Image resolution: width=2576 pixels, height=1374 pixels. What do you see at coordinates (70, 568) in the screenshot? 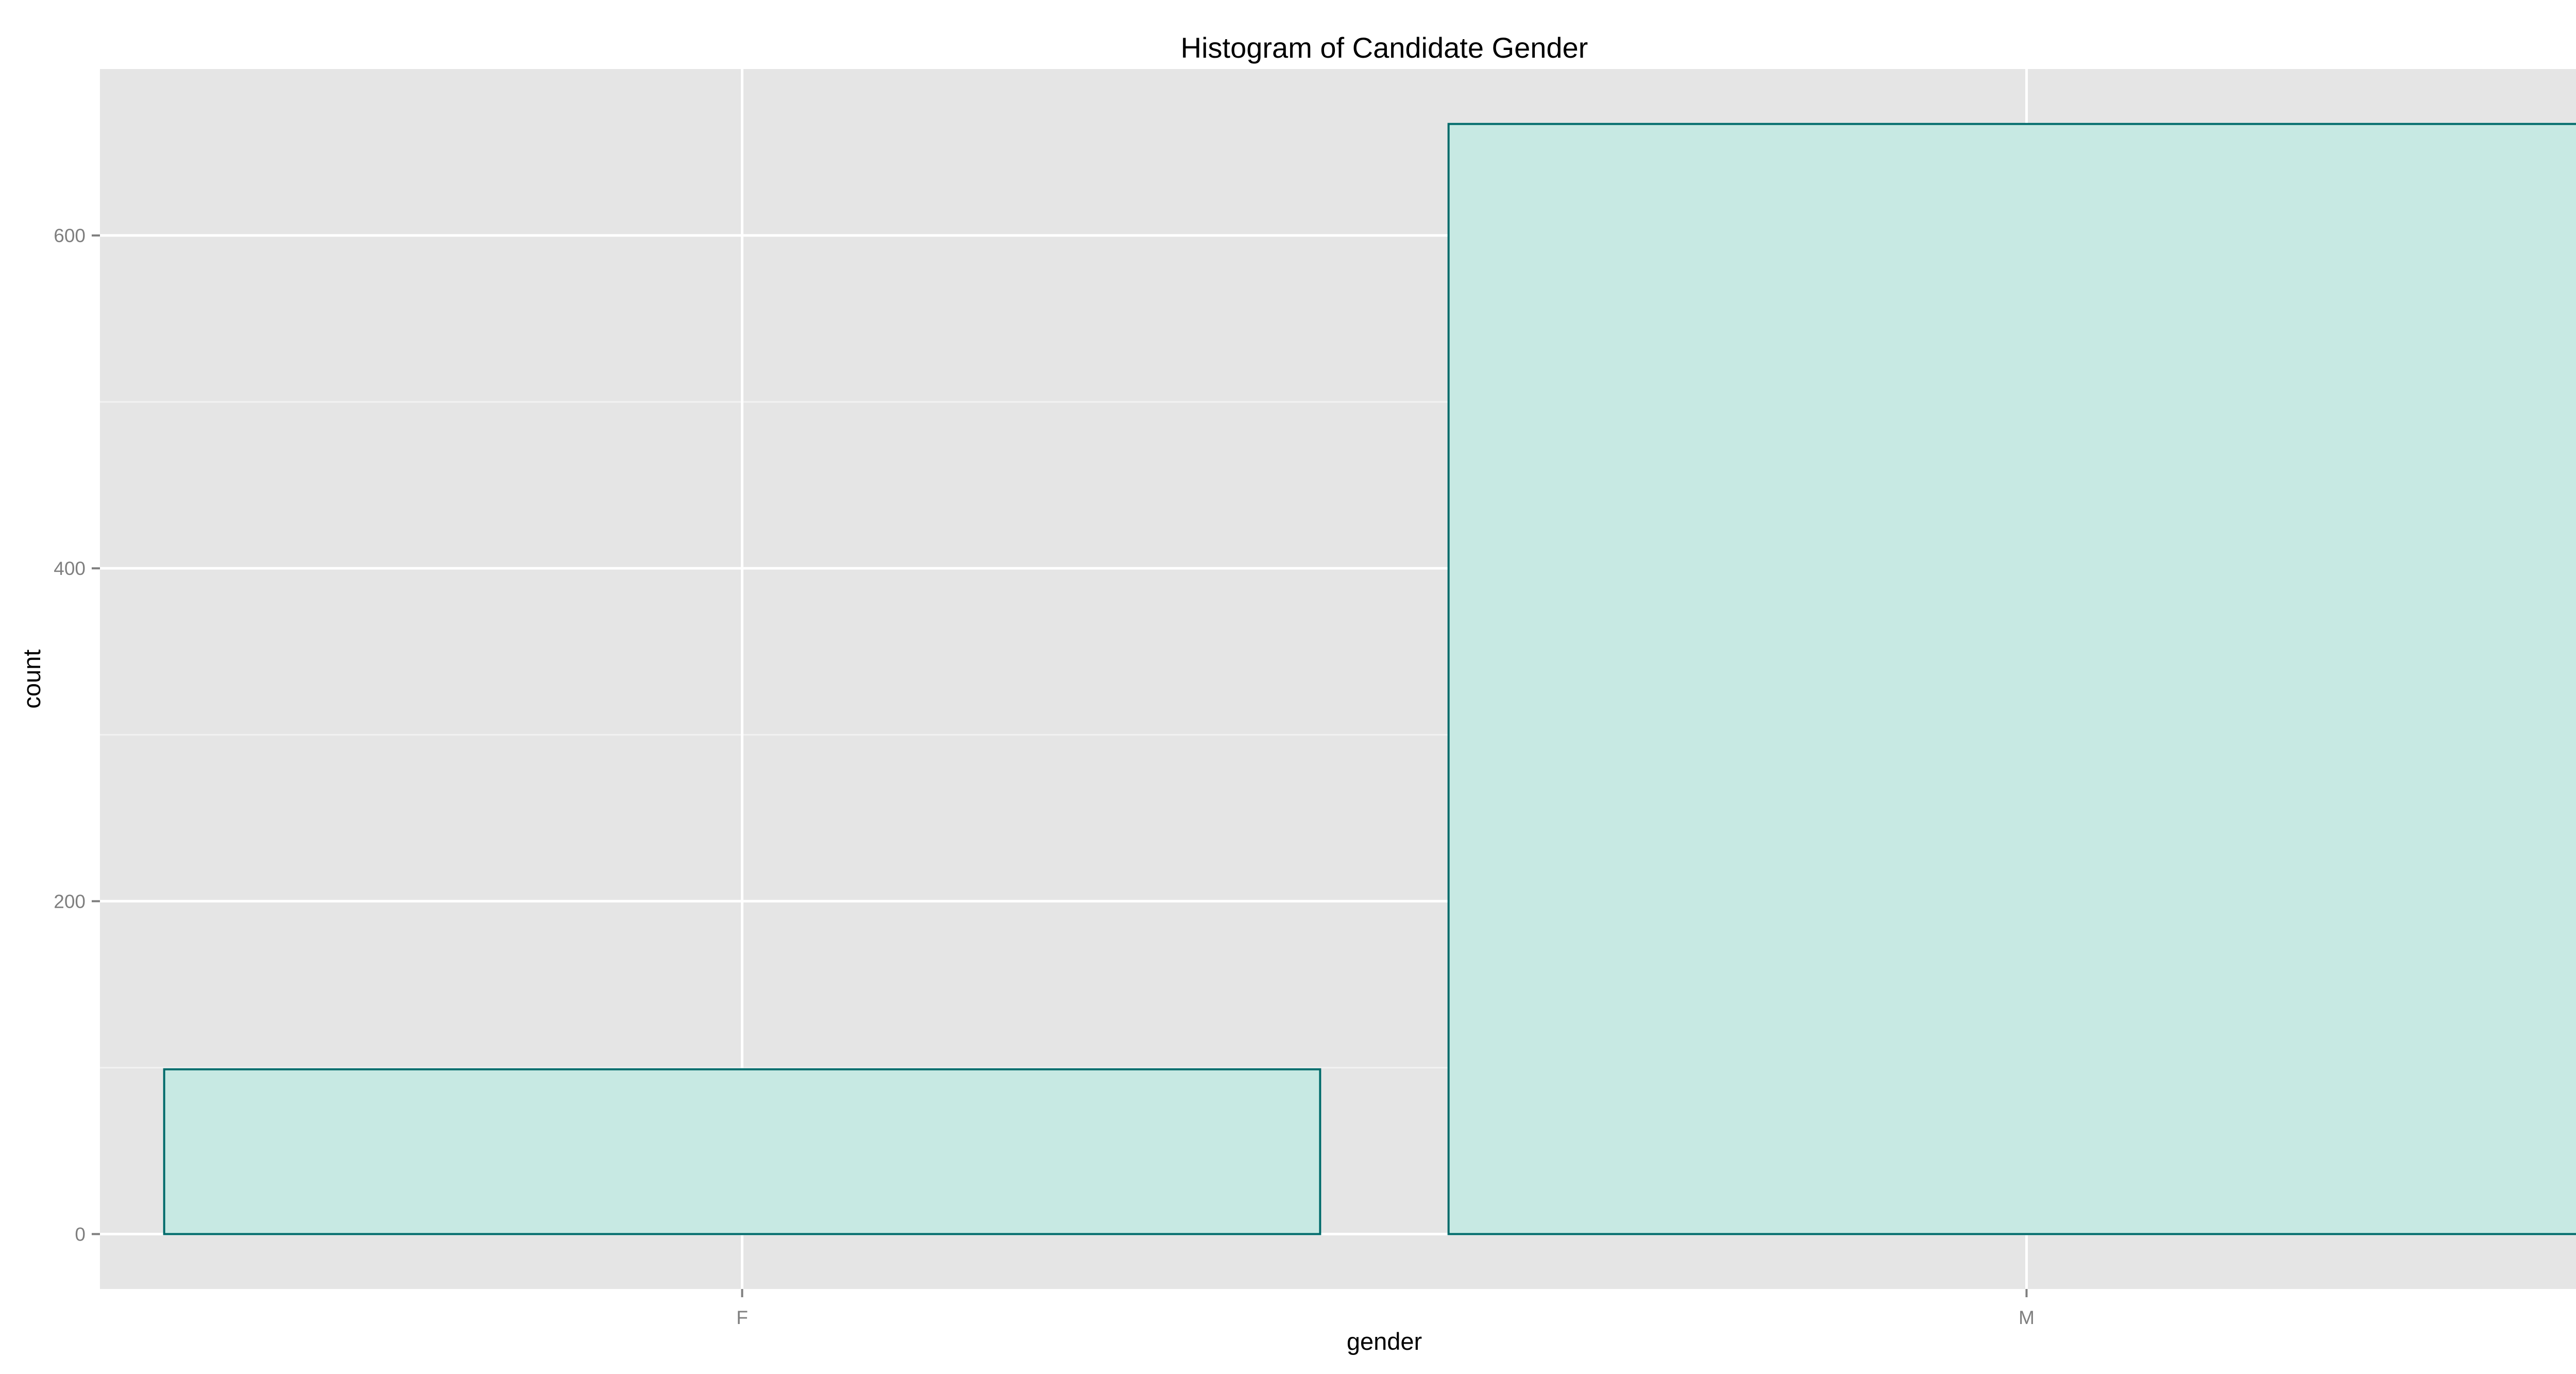
I see `y-tick-label: 400` at bounding box center [70, 568].